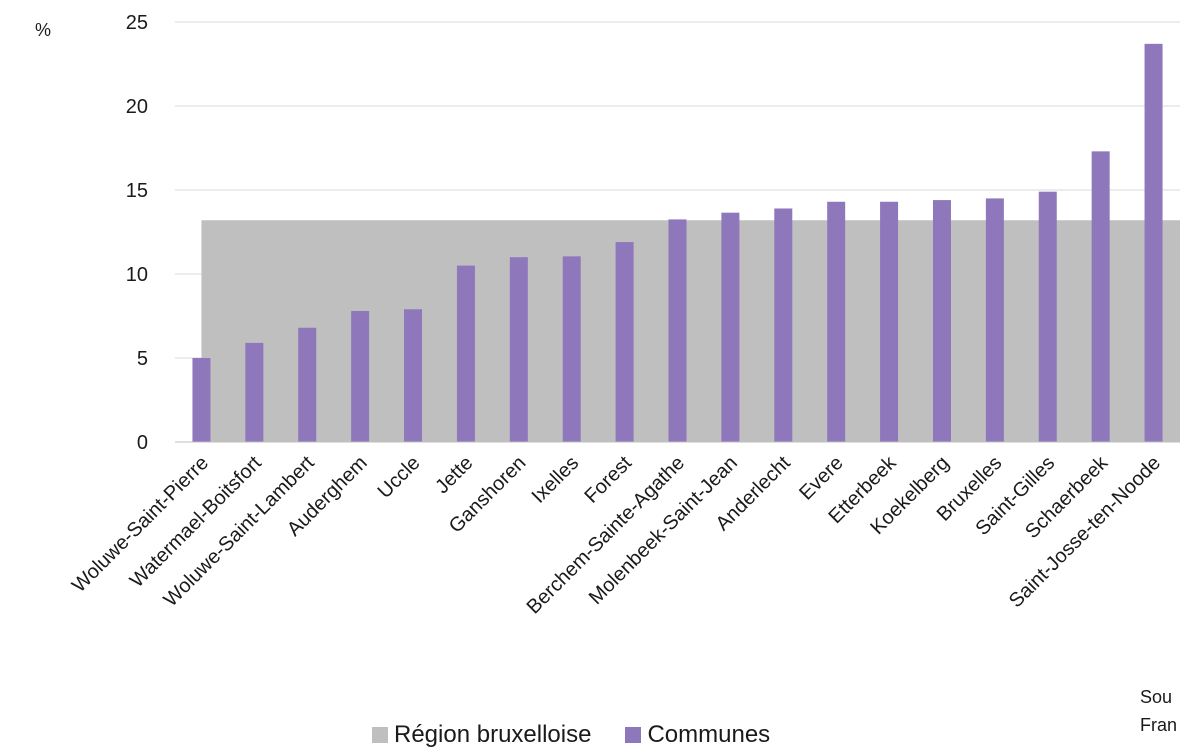  What do you see at coordinates (137, 23) in the screenshot?
I see `y-tick-label: 25` at bounding box center [137, 23].